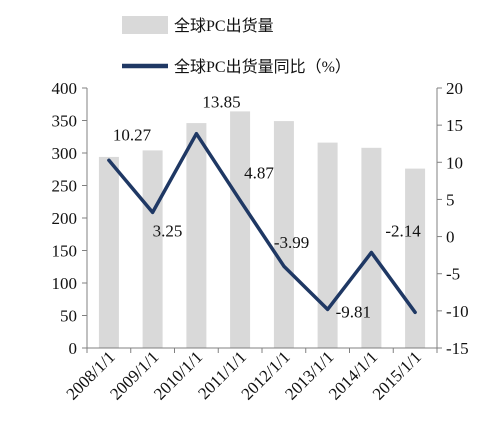 This screenshot has height=438, width=495. What do you see at coordinates (65, 251) in the screenshot?
I see `y-left-tick-label: 150` at bounding box center [65, 251].